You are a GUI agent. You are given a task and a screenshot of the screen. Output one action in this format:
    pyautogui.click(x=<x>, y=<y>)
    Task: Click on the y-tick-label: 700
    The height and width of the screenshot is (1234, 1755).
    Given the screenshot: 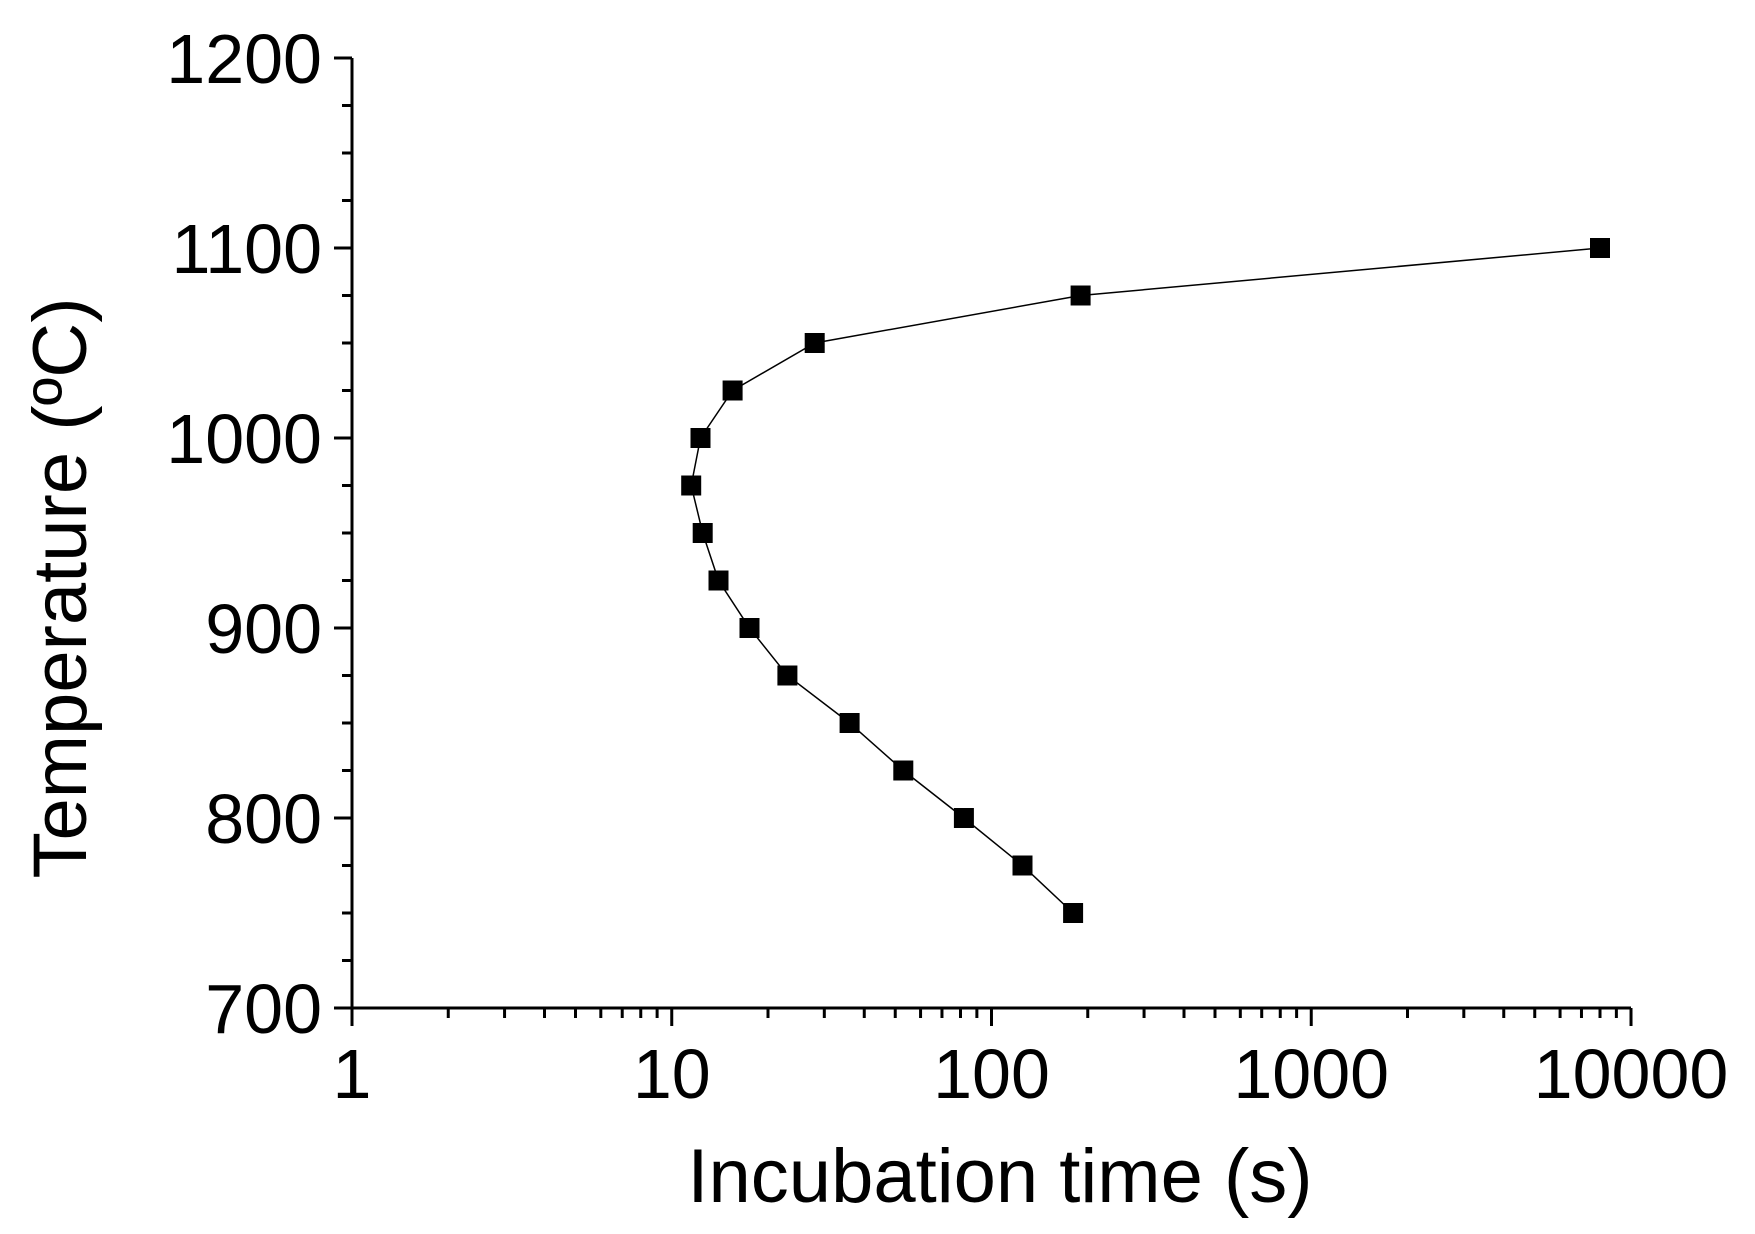 What is the action you would take?
    pyautogui.click(x=263, y=1009)
    